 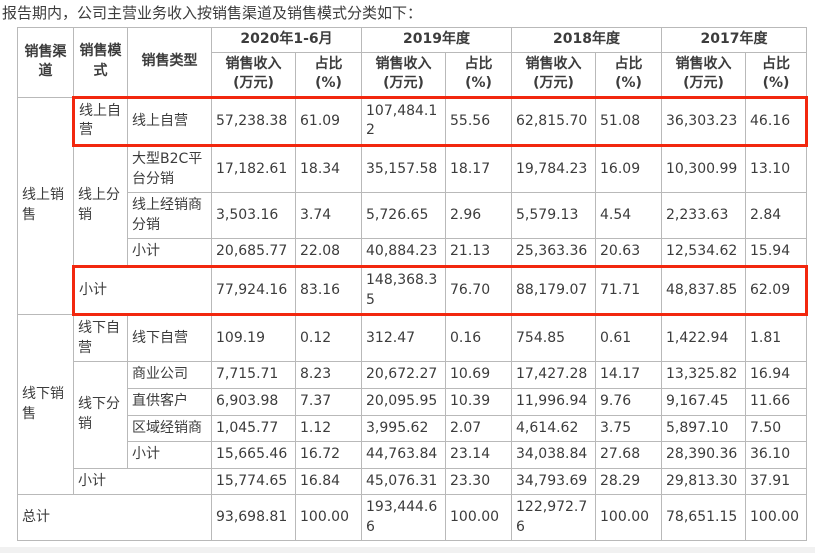 What do you see at coordinates (328, 252) in the screenshot?
I see `ratio-2020: 22.08` at bounding box center [328, 252].